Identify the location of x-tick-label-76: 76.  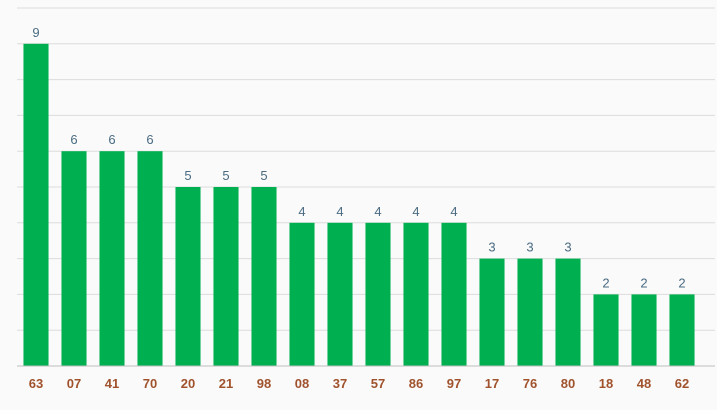
(530, 383).